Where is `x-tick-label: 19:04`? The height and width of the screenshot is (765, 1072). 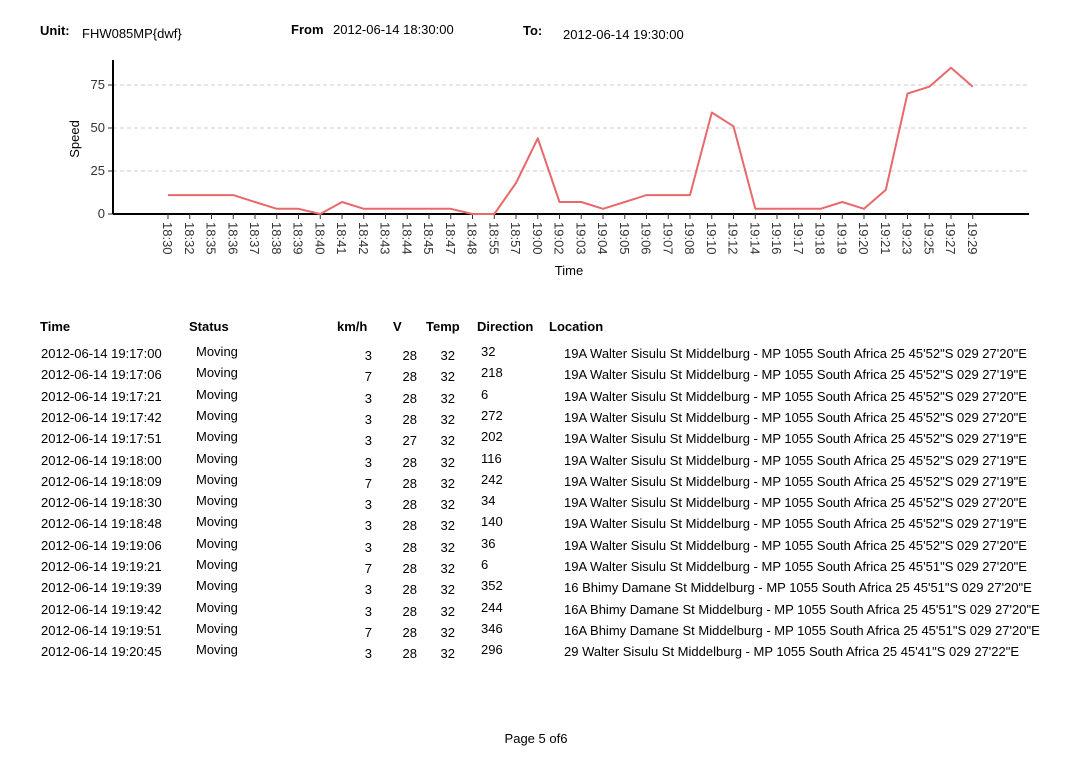 x-tick-label: 19:04 is located at coordinates (602, 238).